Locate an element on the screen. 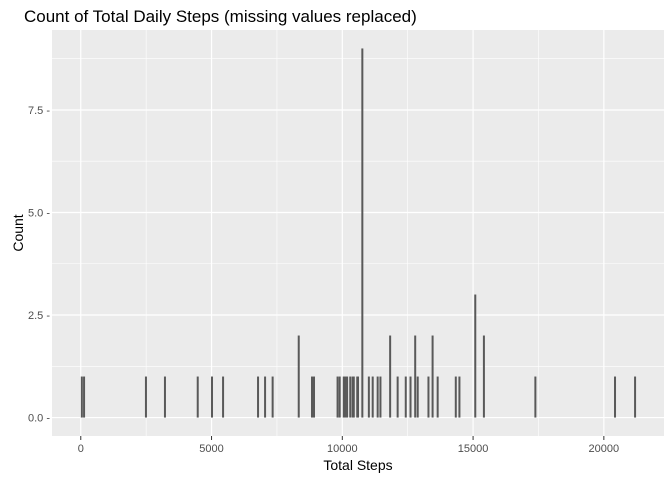  x-tick-label: 5000 is located at coordinates (211, 449).